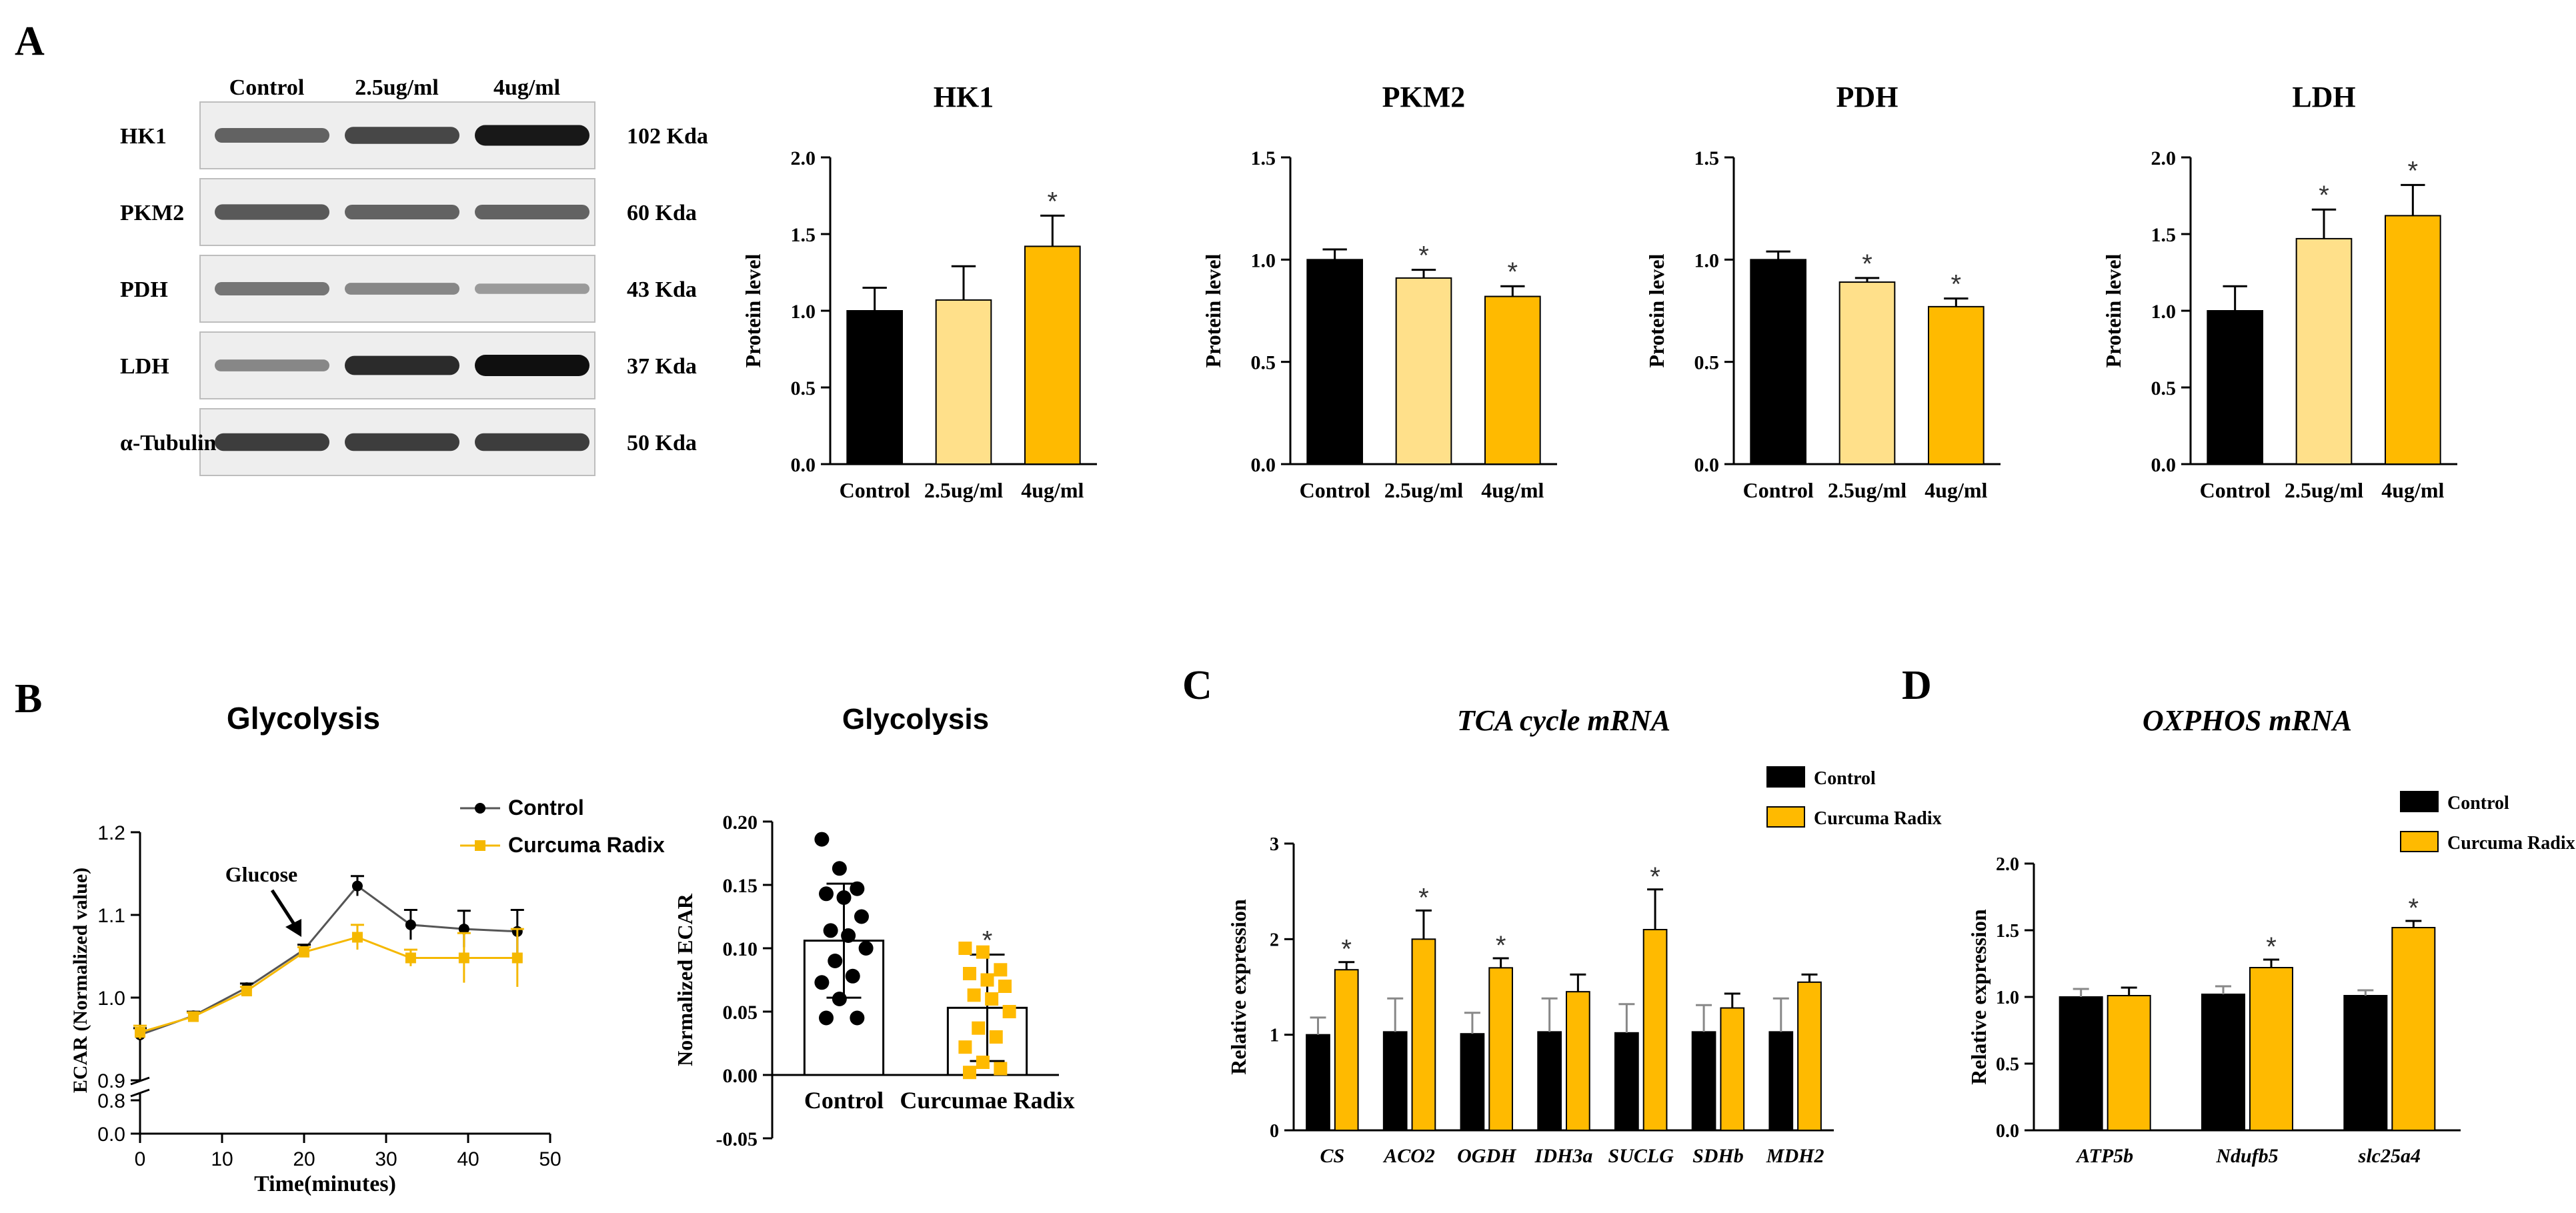  What do you see at coordinates (1274, 1131) in the screenshot?
I see `y-tick-label: 0` at bounding box center [1274, 1131].